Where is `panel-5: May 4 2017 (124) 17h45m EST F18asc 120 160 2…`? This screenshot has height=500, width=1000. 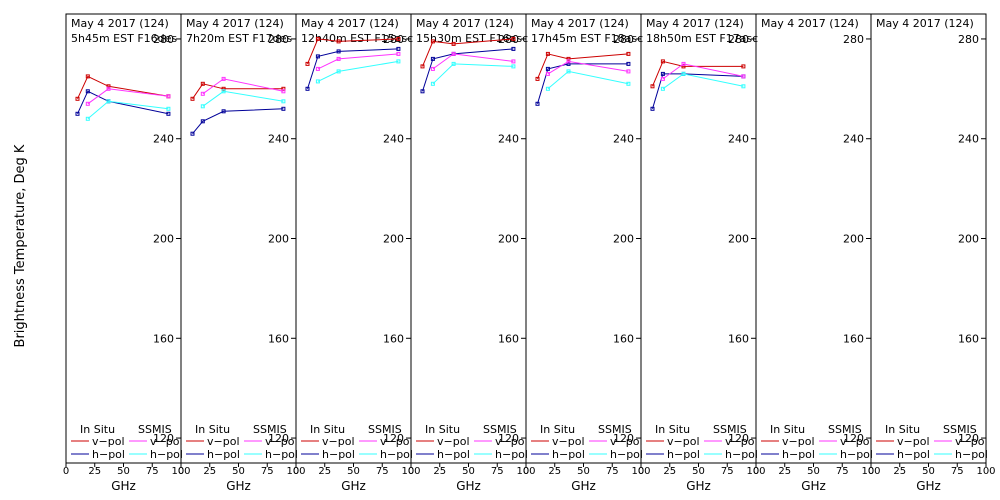 panel-5: May 4 2017 (124) 17h45m EST F18asc 120 160 2… is located at coordinates (587, 253).